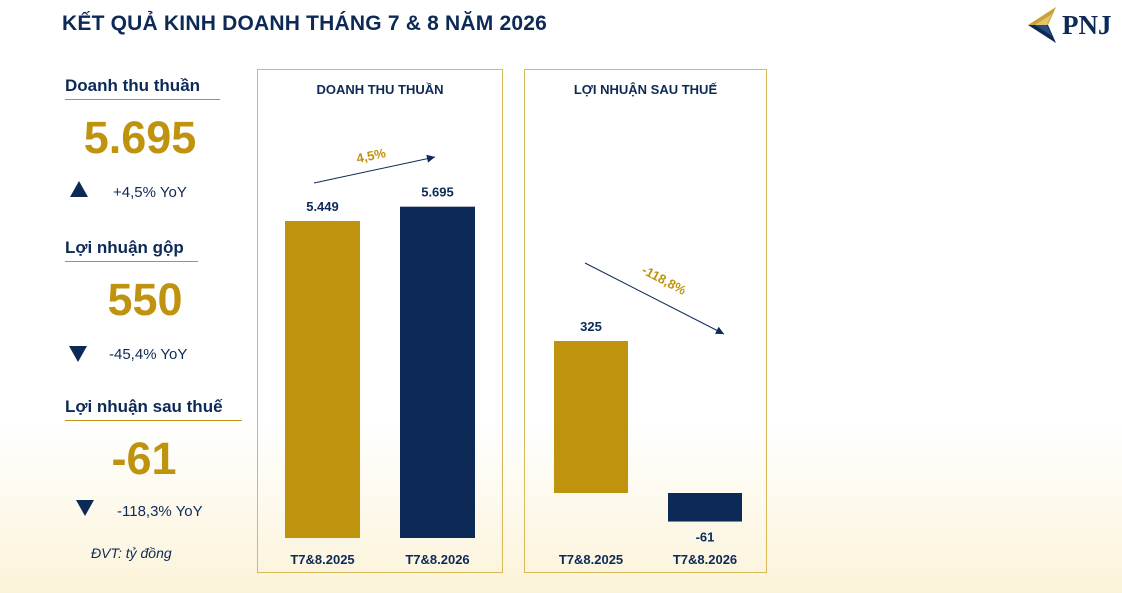  Describe the element at coordinates (145, 299) in the screenshot. I see `kpi-gross-profit-value: 550` at that location.